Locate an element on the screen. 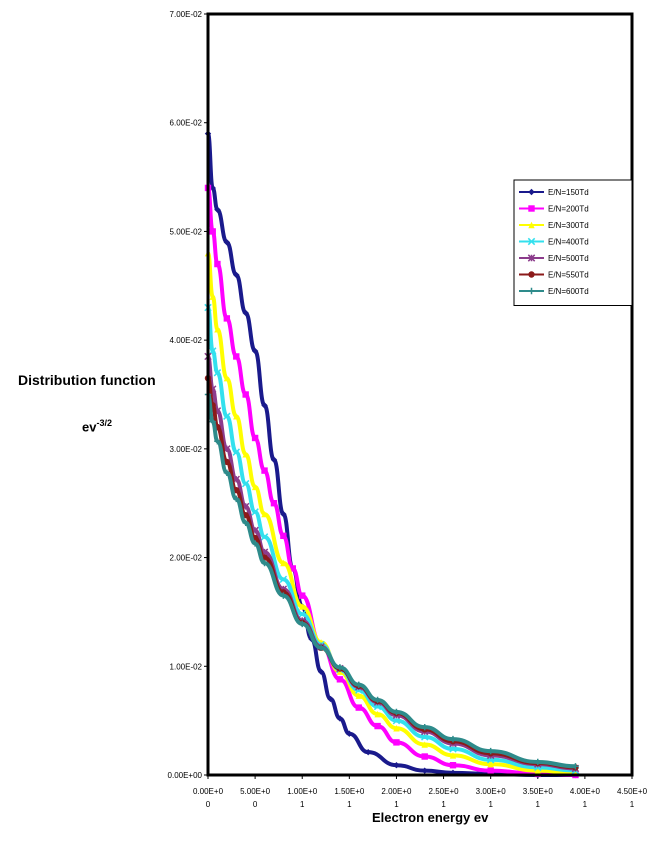 The height and width of the screenshot is (844, 660). y-tick-label: 3.00E-02 is located at coordinates (186, 449).